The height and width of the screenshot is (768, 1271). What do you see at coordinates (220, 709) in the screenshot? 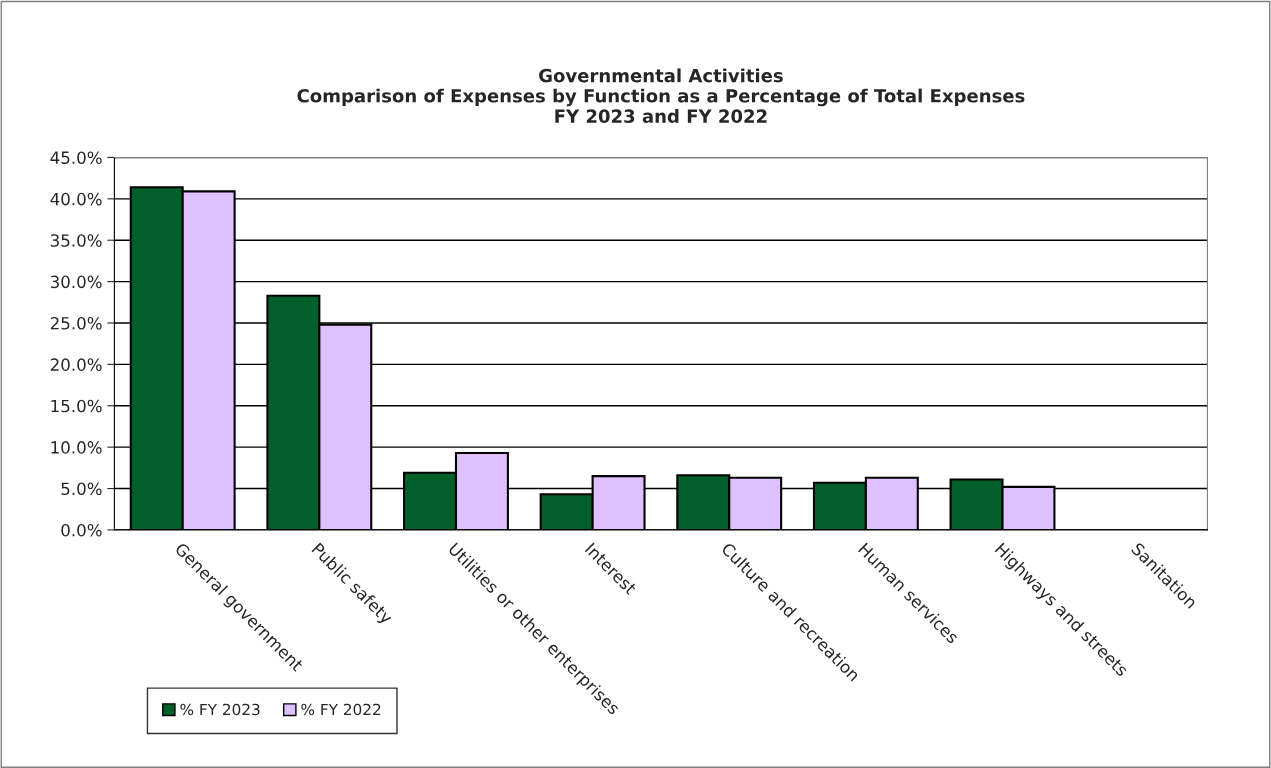
I see `legend-label: % FY 2023` at bounding box center [220, 709].